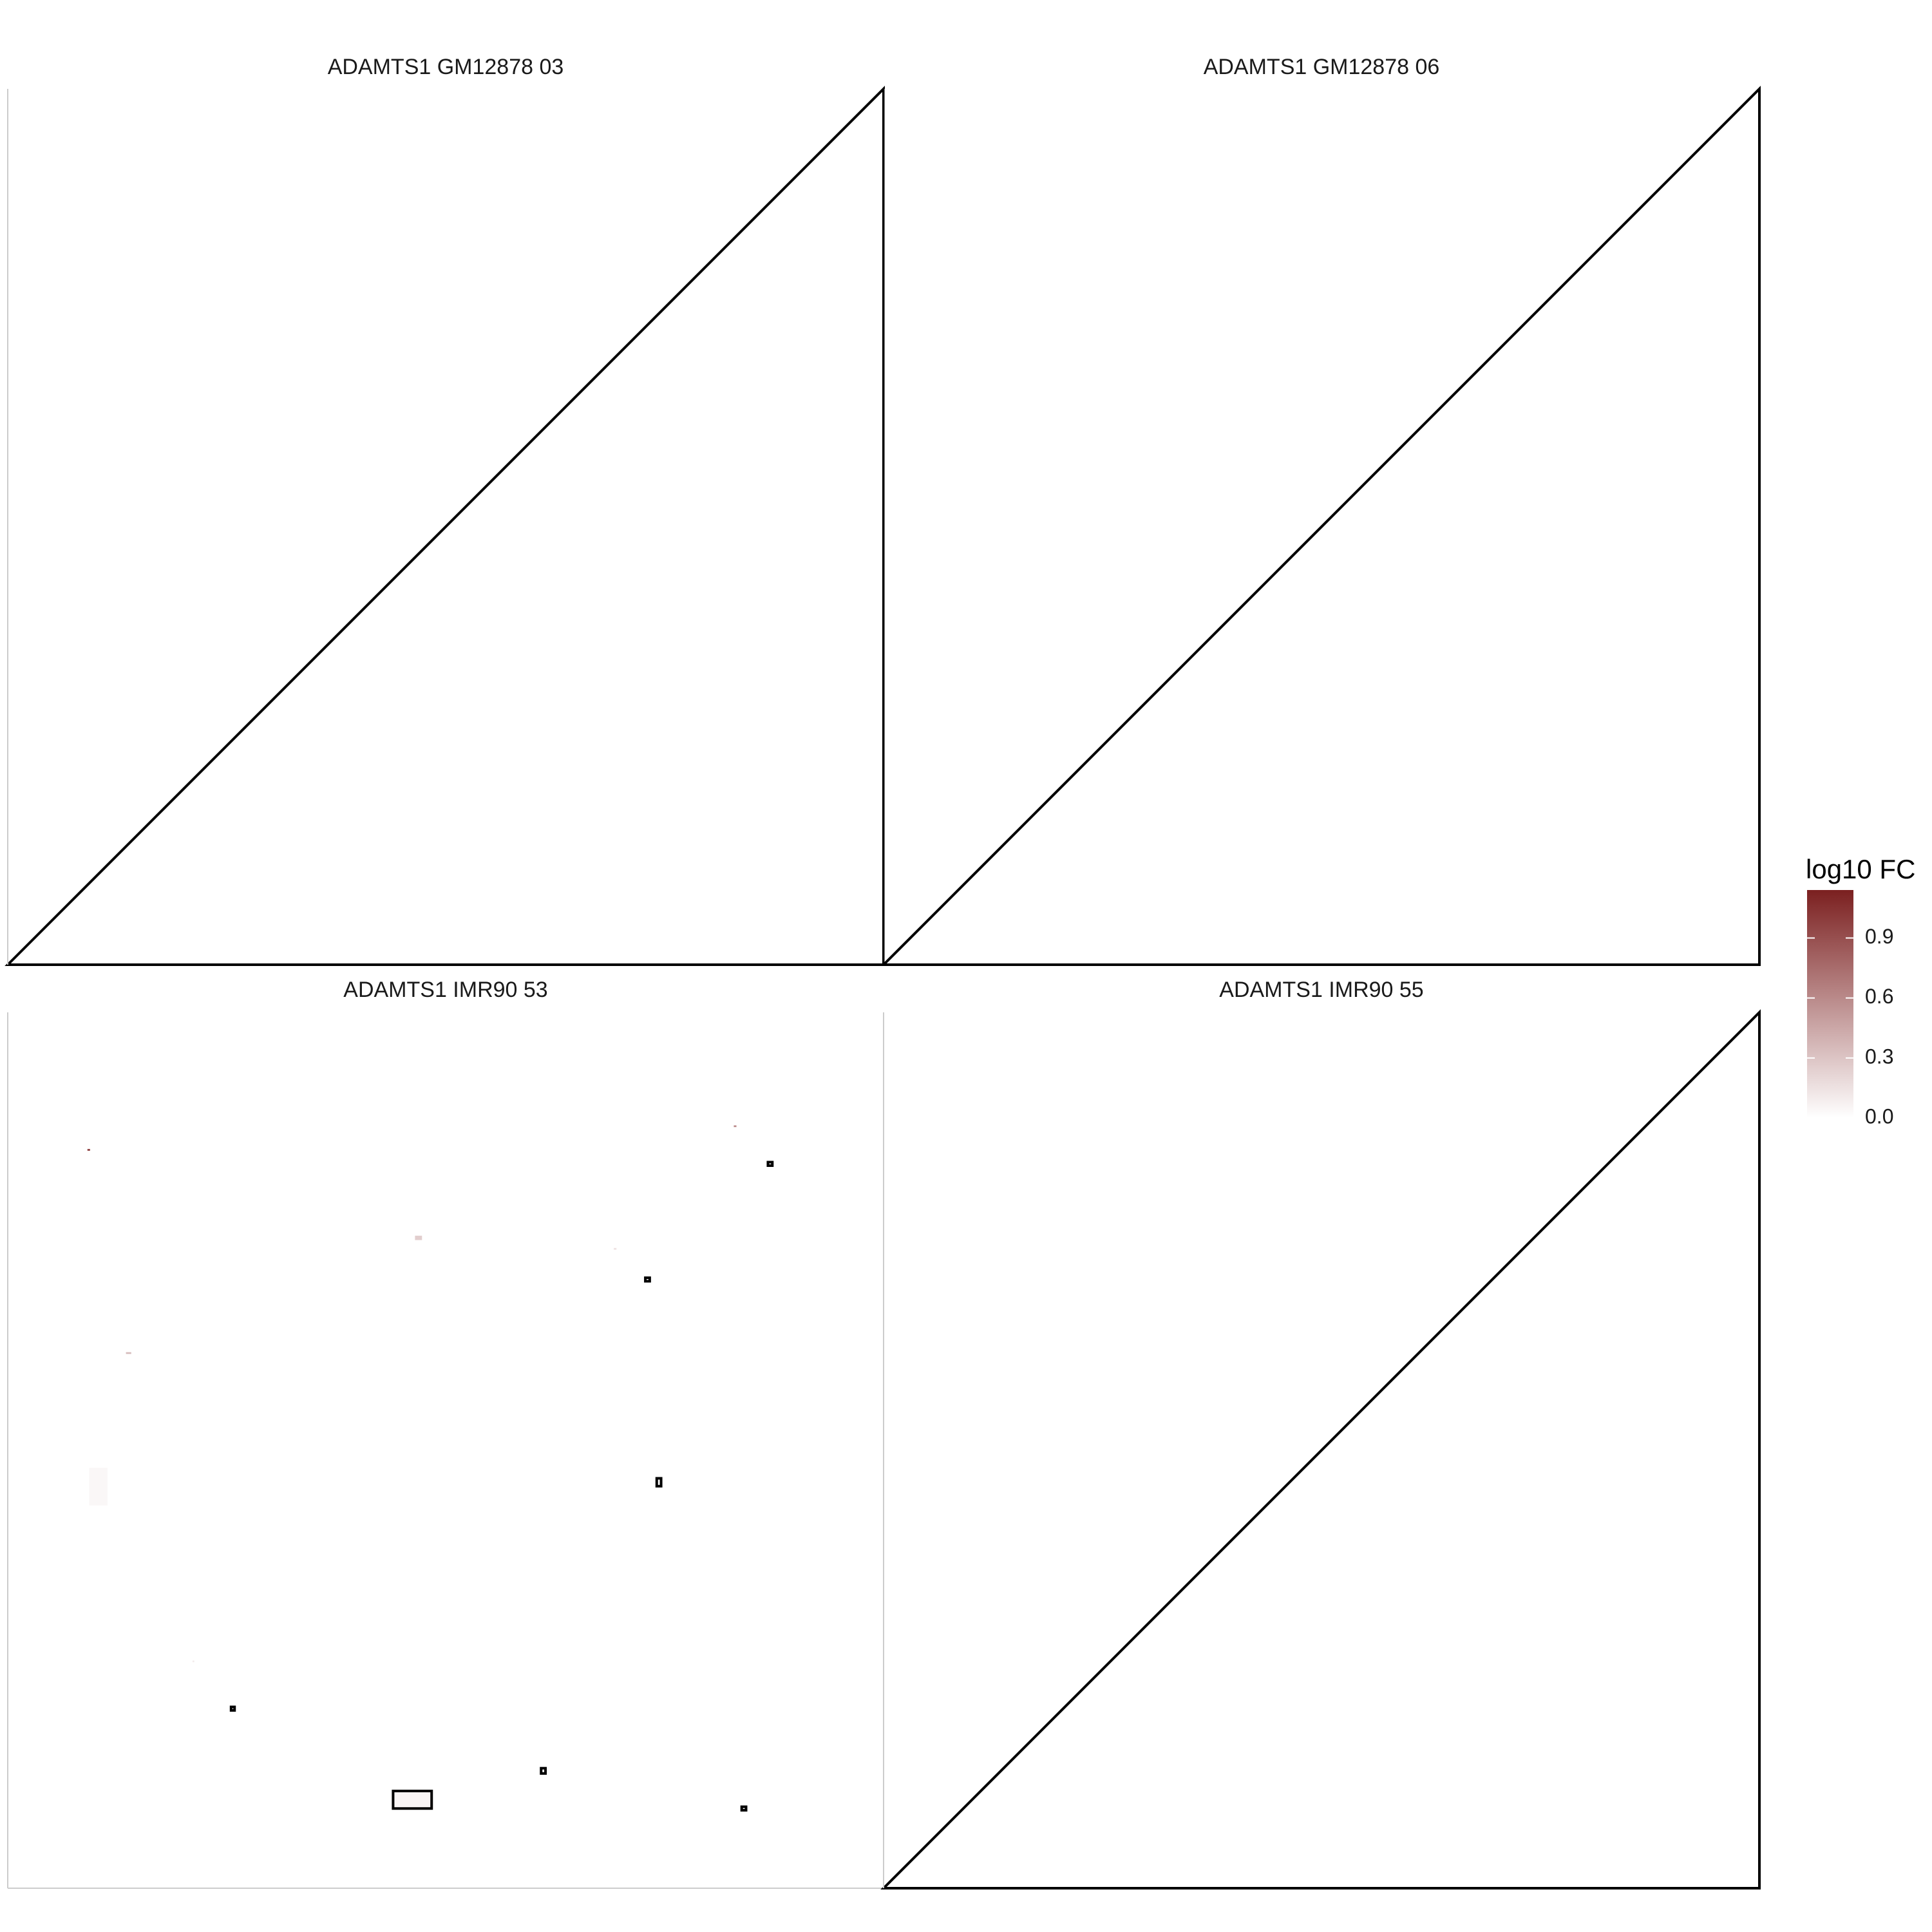 This screenshot has width=1932, height=1932. What do you see at coordinates (1879, 937) in the screenshot?
I see `legend-tick-label-3: 0.9` at bounding box center [1879, 937].